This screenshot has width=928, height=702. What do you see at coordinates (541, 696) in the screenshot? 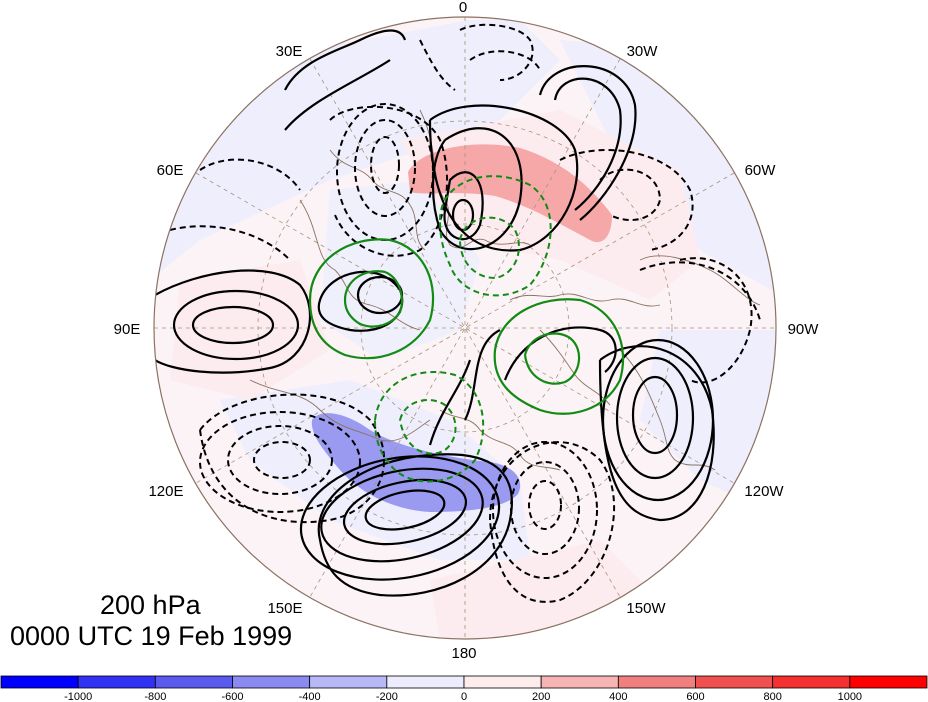
I see `colorbar-label: 200` at bounding box center [541, 696].